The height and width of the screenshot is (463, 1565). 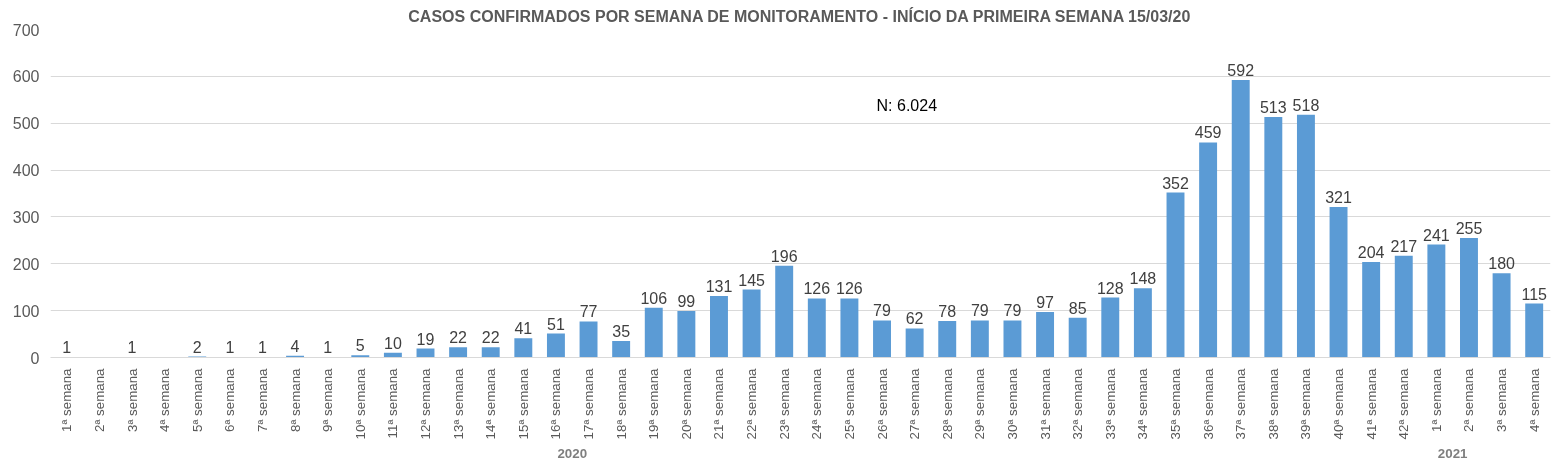 I want to click on data-label: 85, so click(x=1077, y=308).